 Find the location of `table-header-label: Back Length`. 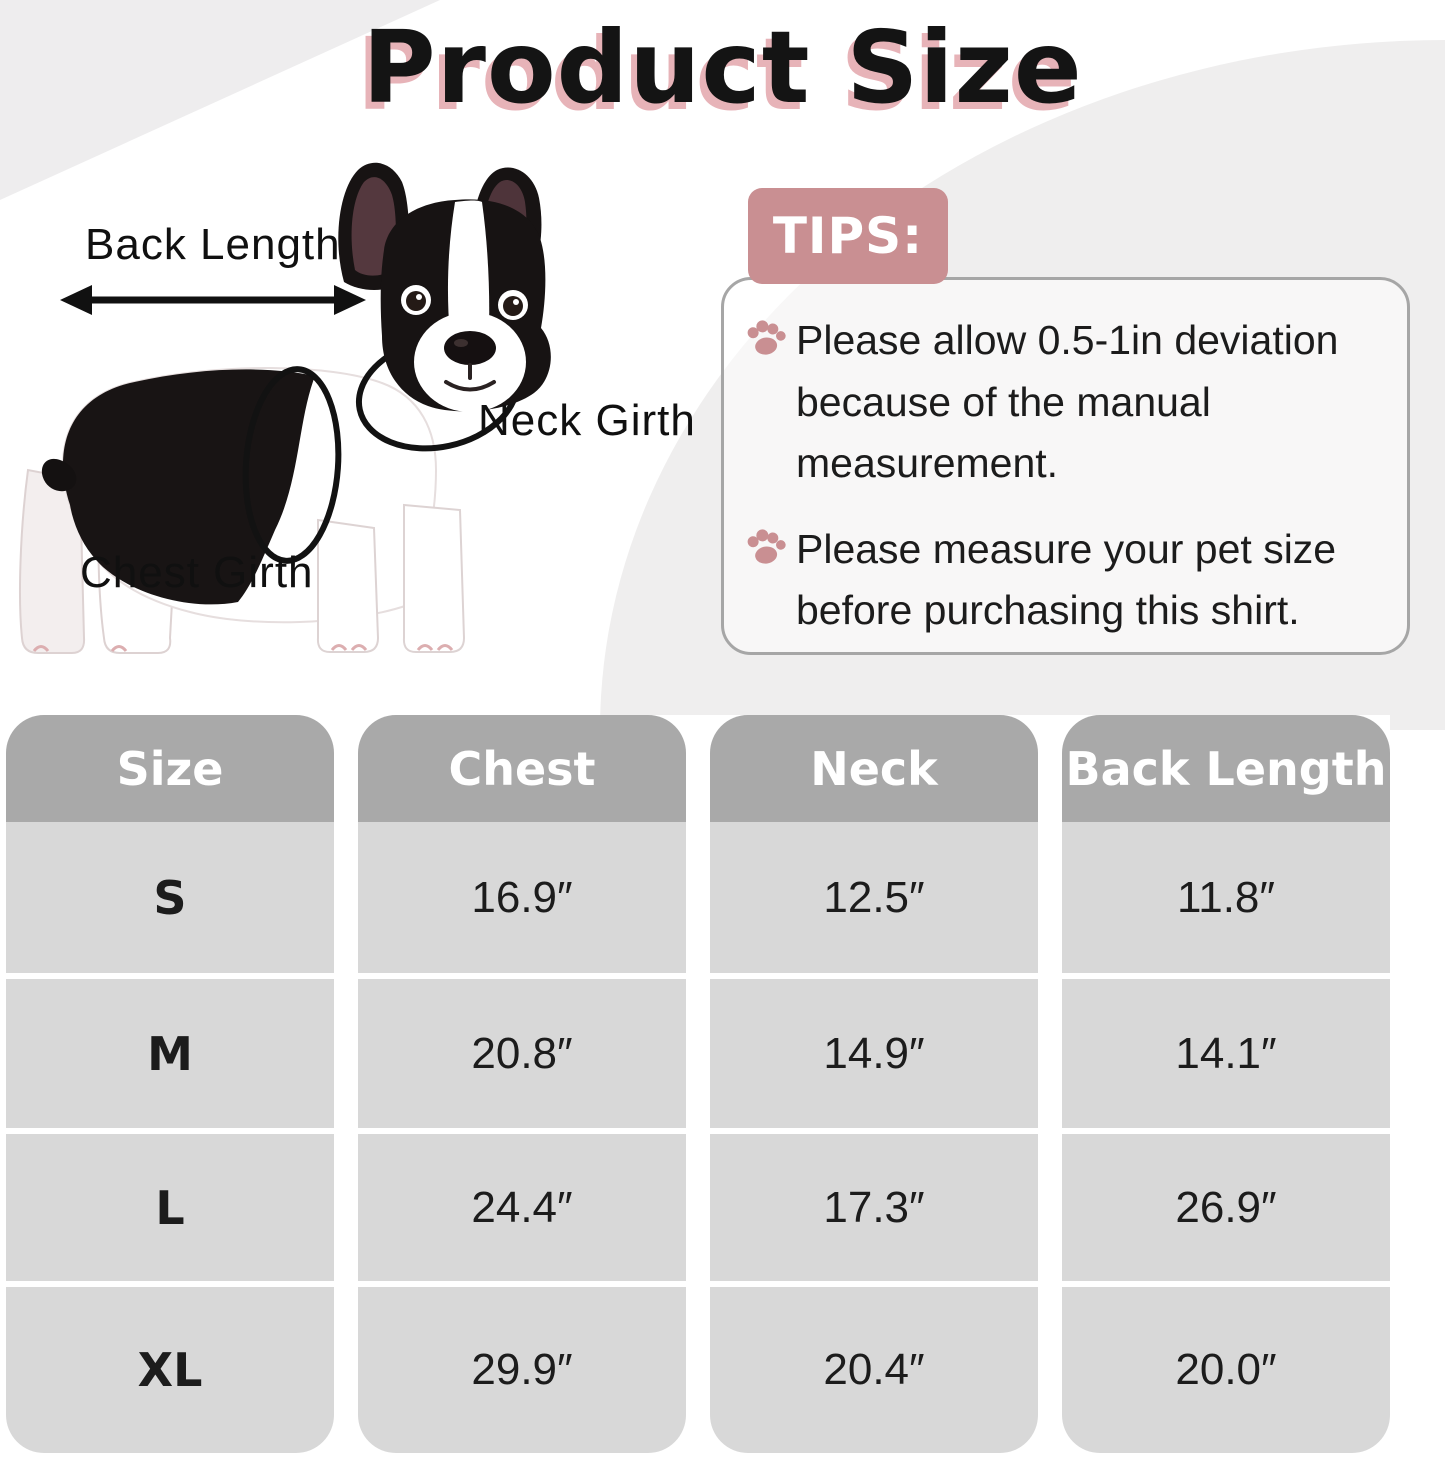

table-header-label: Back Length is located at coordinates (1226, 768).